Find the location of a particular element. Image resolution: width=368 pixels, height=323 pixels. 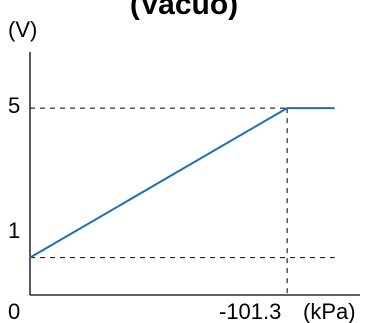

y-tick-label-5: 5 is located at coordinates (14, 105).